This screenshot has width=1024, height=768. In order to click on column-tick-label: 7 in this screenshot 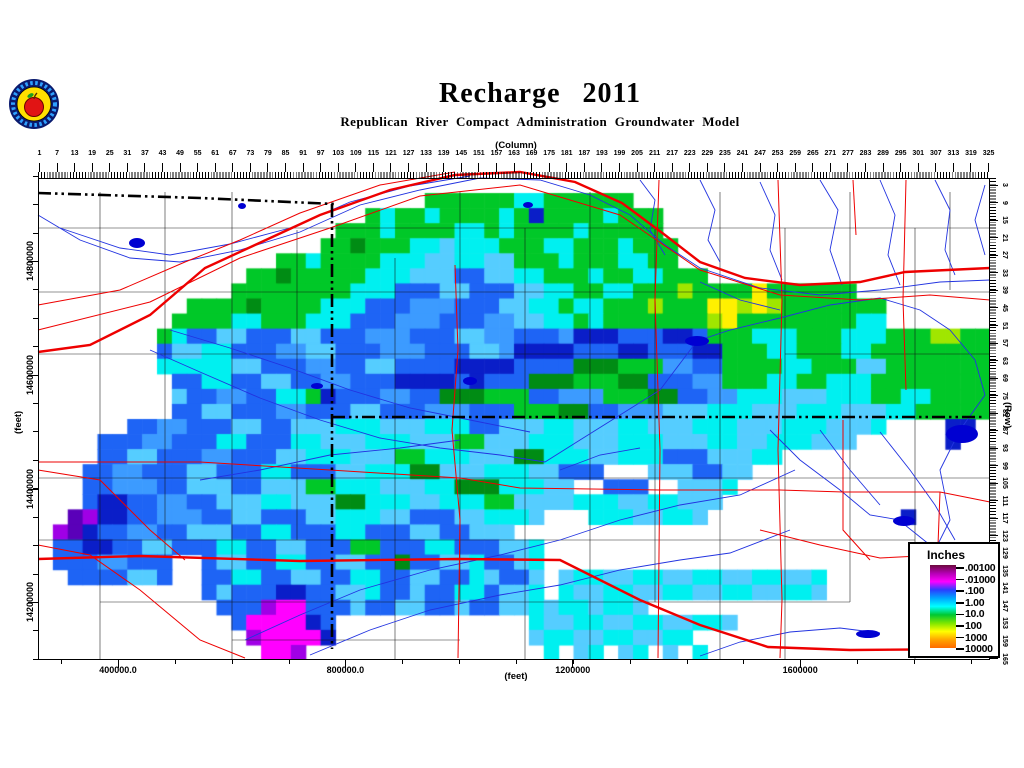, I will do `click(57, 153)`.